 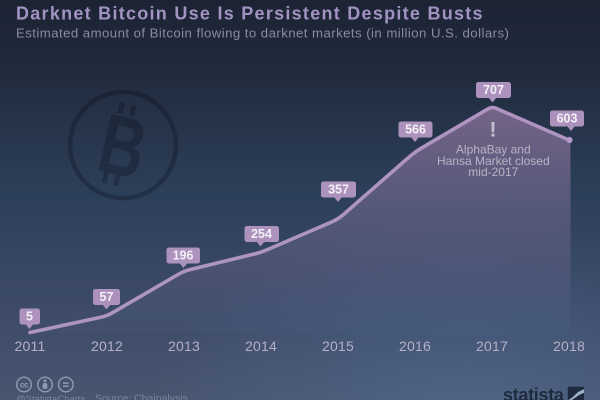 I want to click on svg-text: 2018, so click(x=569, y=346).